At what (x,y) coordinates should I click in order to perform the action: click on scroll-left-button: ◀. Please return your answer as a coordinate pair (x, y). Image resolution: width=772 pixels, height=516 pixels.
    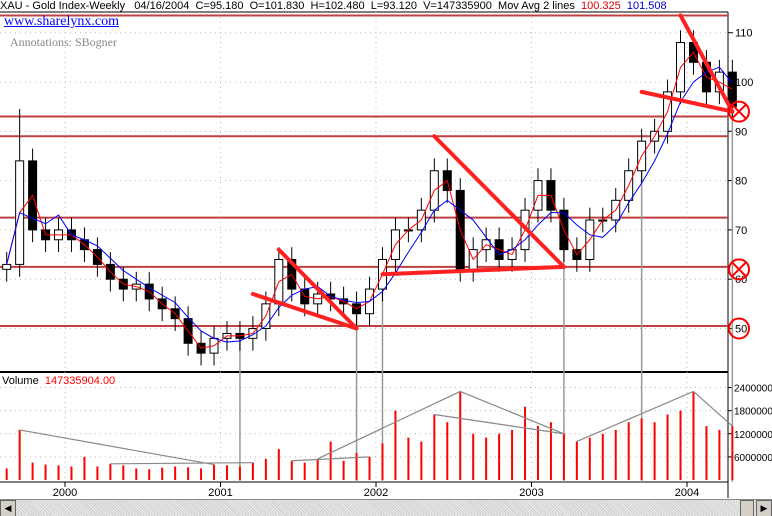
    Looking at the image, I should click on (8, 508).